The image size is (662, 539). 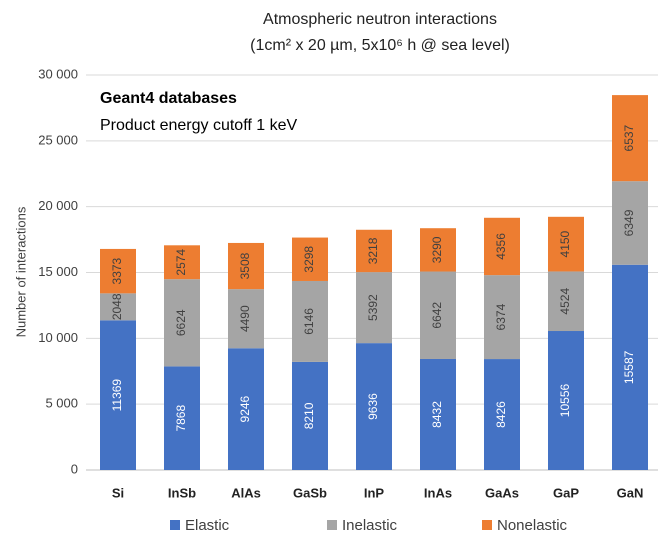 I want to click on y-tick-label: 0, so click(x=74, y=468).